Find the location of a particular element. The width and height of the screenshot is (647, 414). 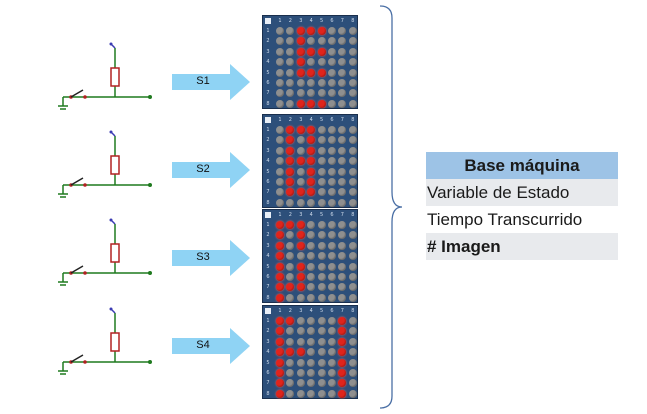

row-number: 3 is located at coordinates (268, 51).